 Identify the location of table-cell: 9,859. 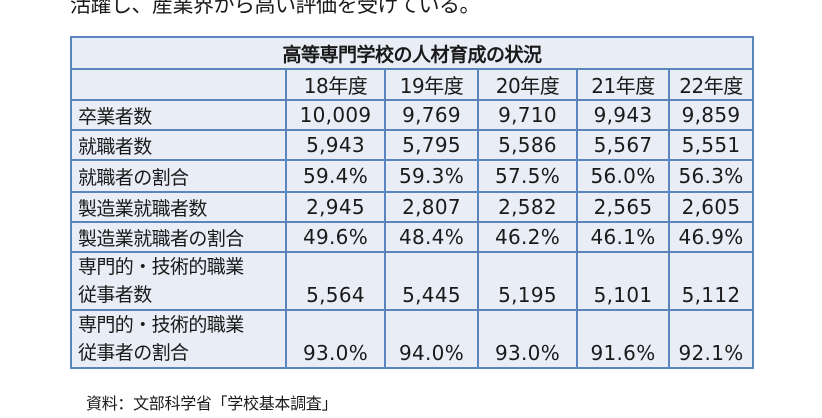
(711, 115).